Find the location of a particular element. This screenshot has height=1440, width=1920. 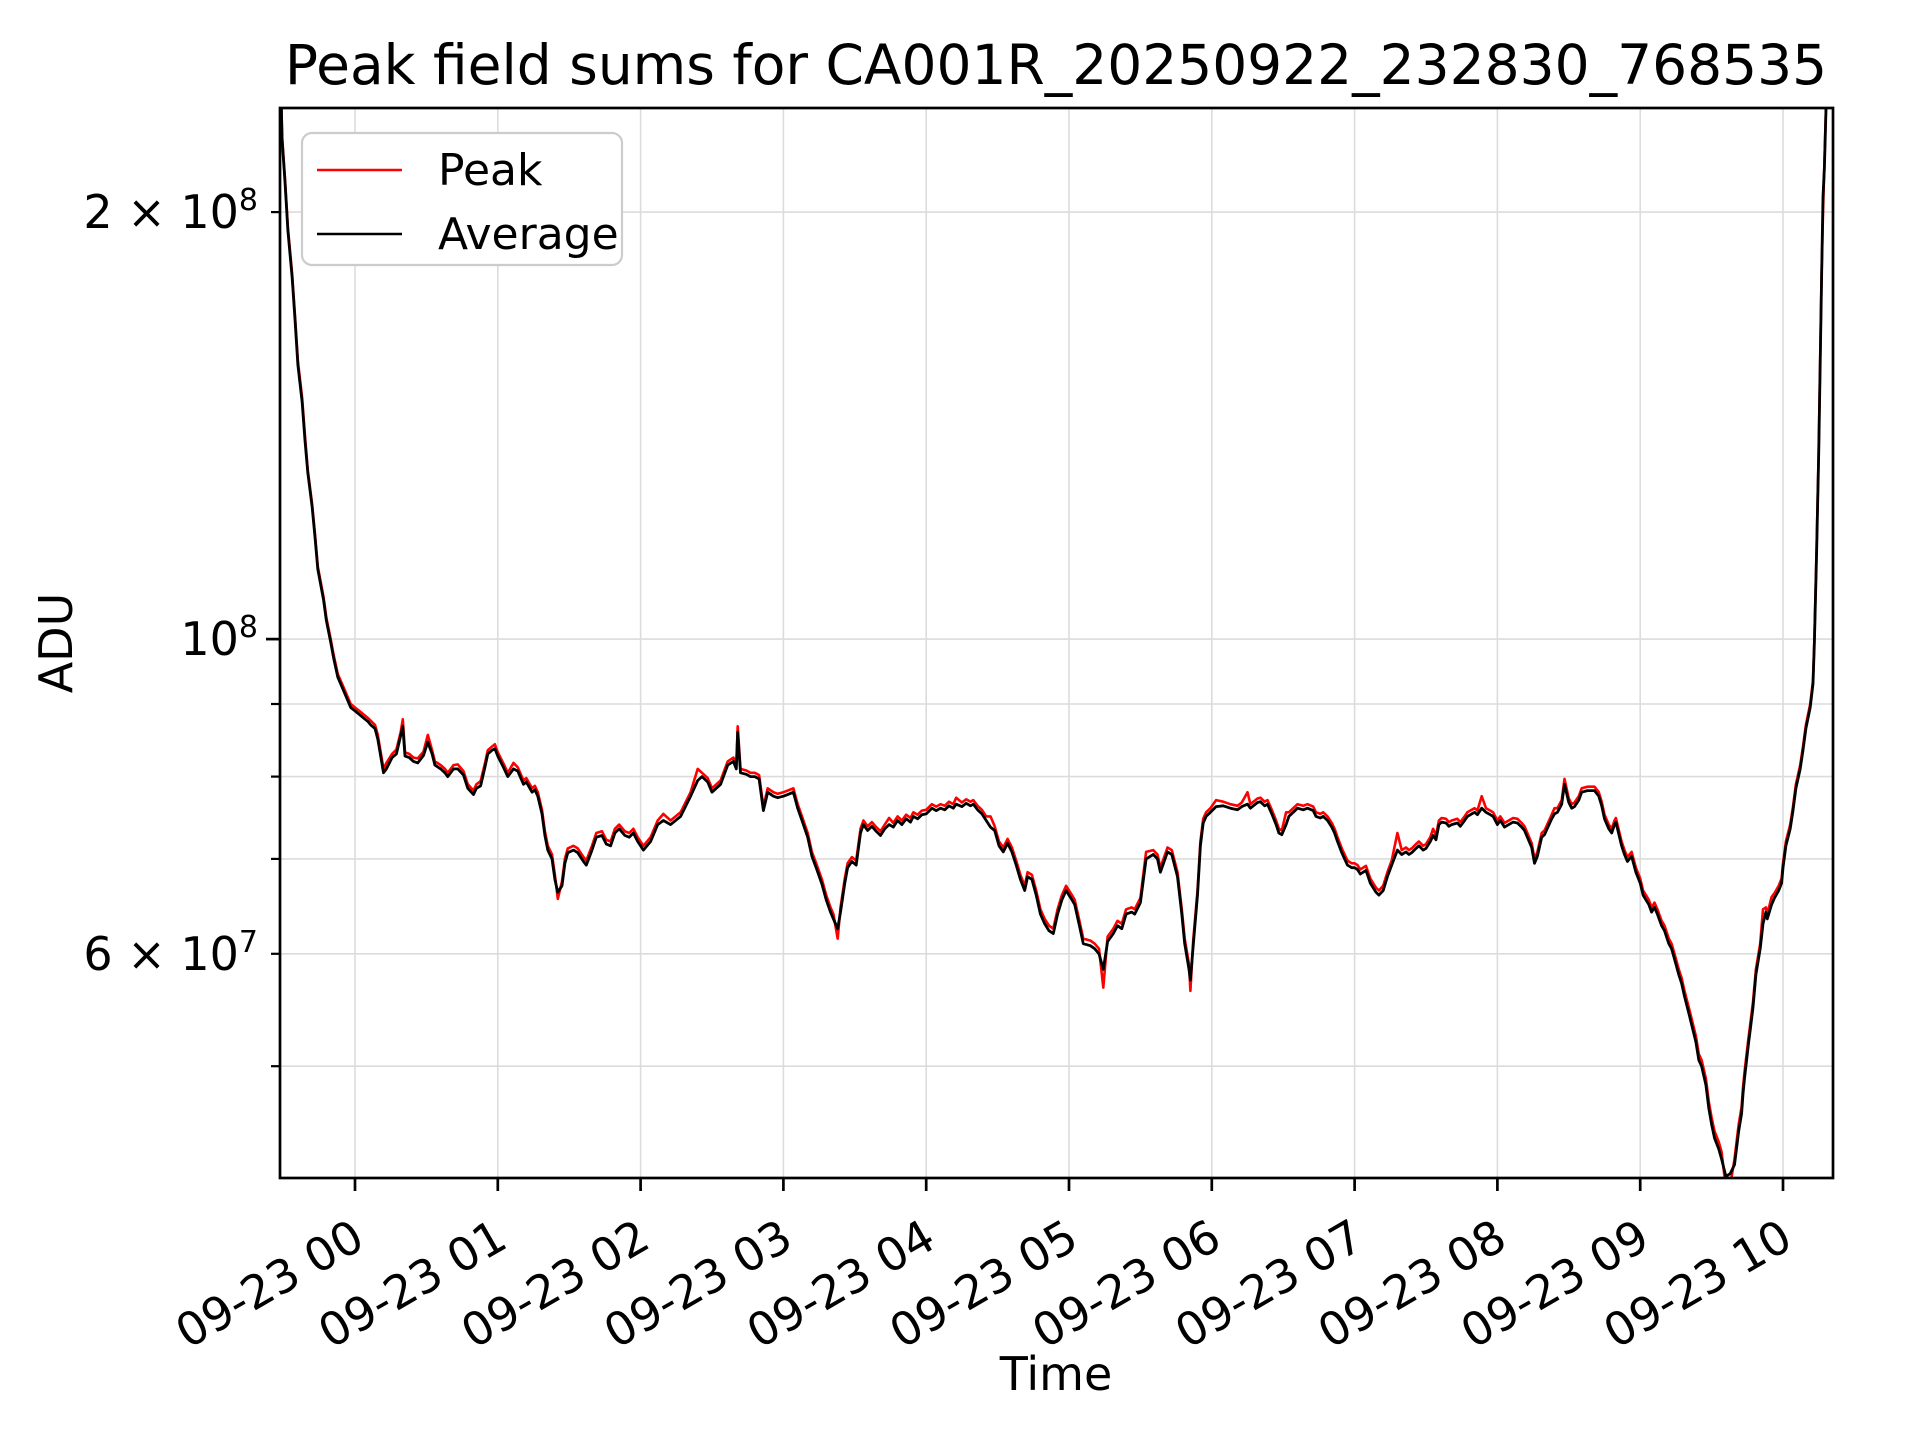

y-tick-label: 108 is located at coordinates (219, 638).